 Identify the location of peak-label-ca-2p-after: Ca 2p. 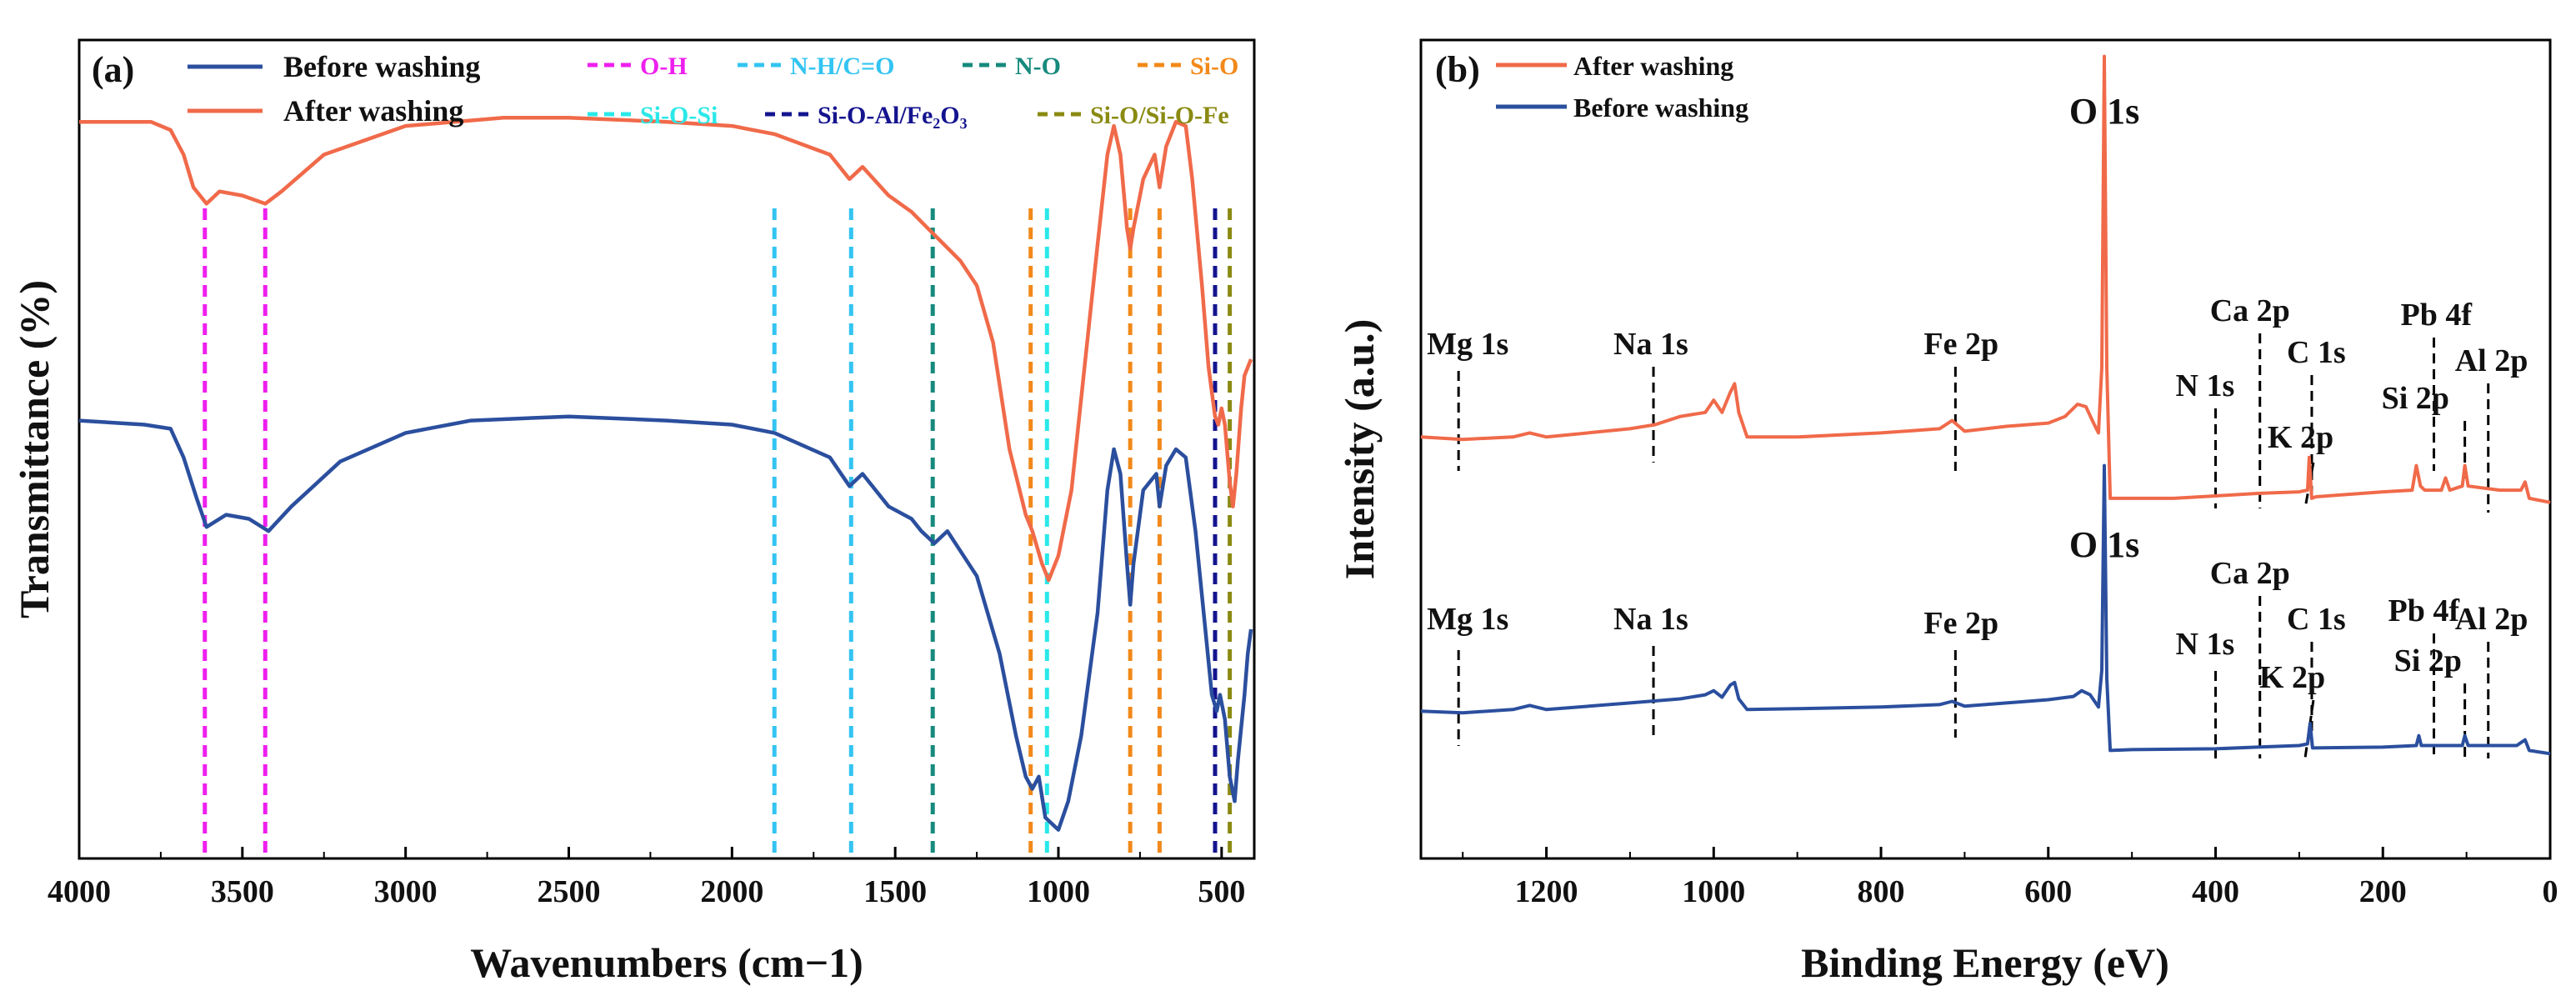
(2250, 310).